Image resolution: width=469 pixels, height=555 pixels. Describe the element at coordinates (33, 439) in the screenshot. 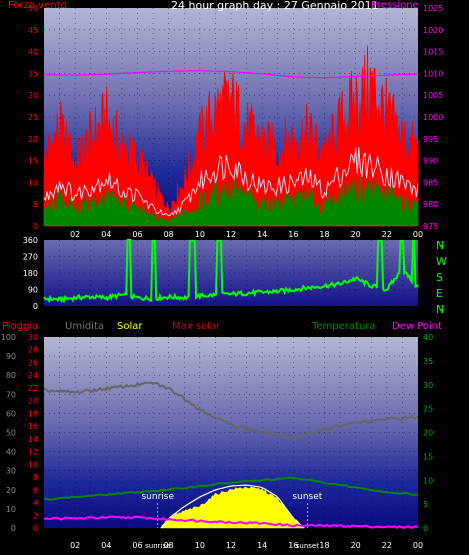

I see `p3-ytick-rain: 14` at that location.